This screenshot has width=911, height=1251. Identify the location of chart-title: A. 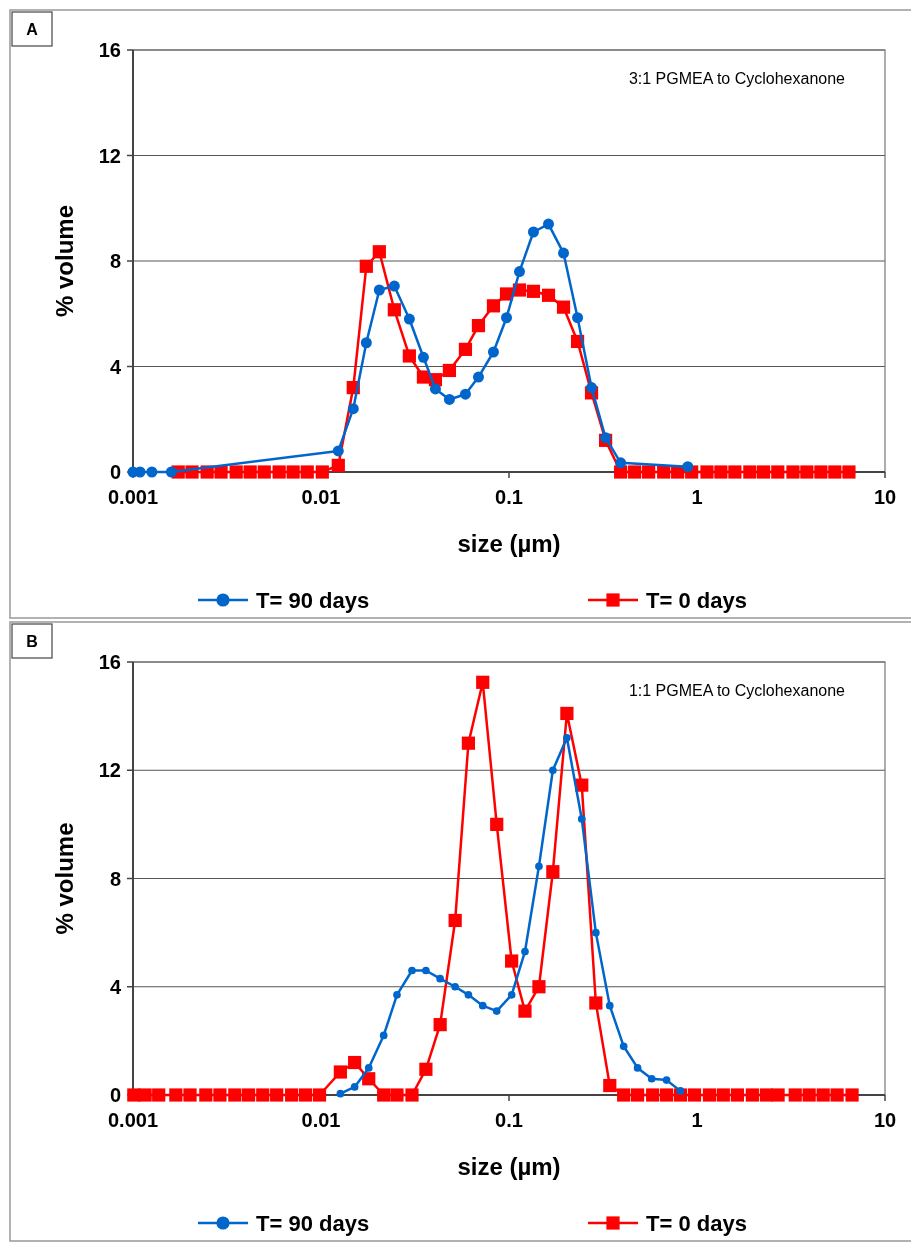
(32, 29).